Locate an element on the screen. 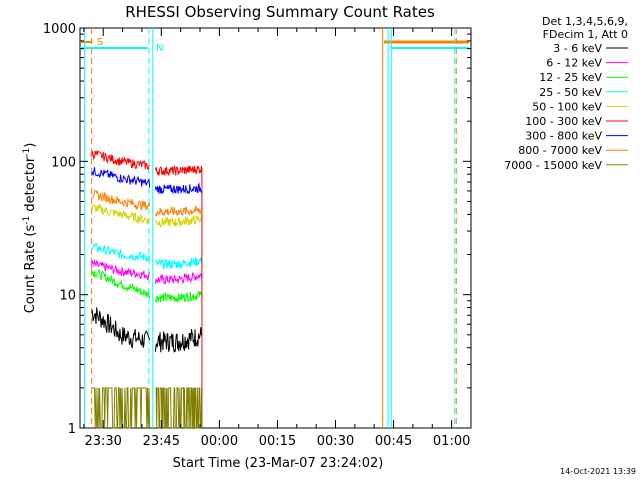 This screenshot has height=480, width=640. legend-label: 6 - 12 keV is located at coordinates (574, 63).